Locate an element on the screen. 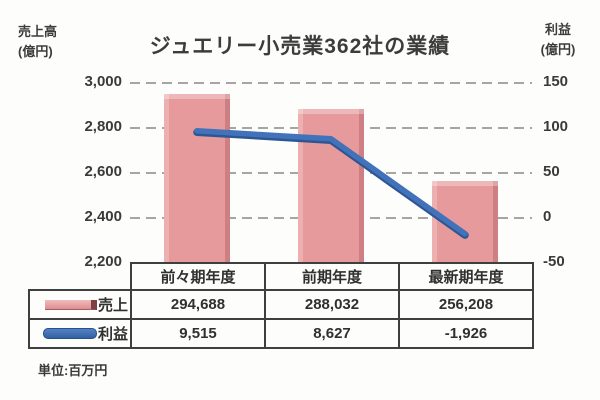 This screenshot has height=400, width=600. left-axis-tick: 3,000 is located at coordinates (103, 81).